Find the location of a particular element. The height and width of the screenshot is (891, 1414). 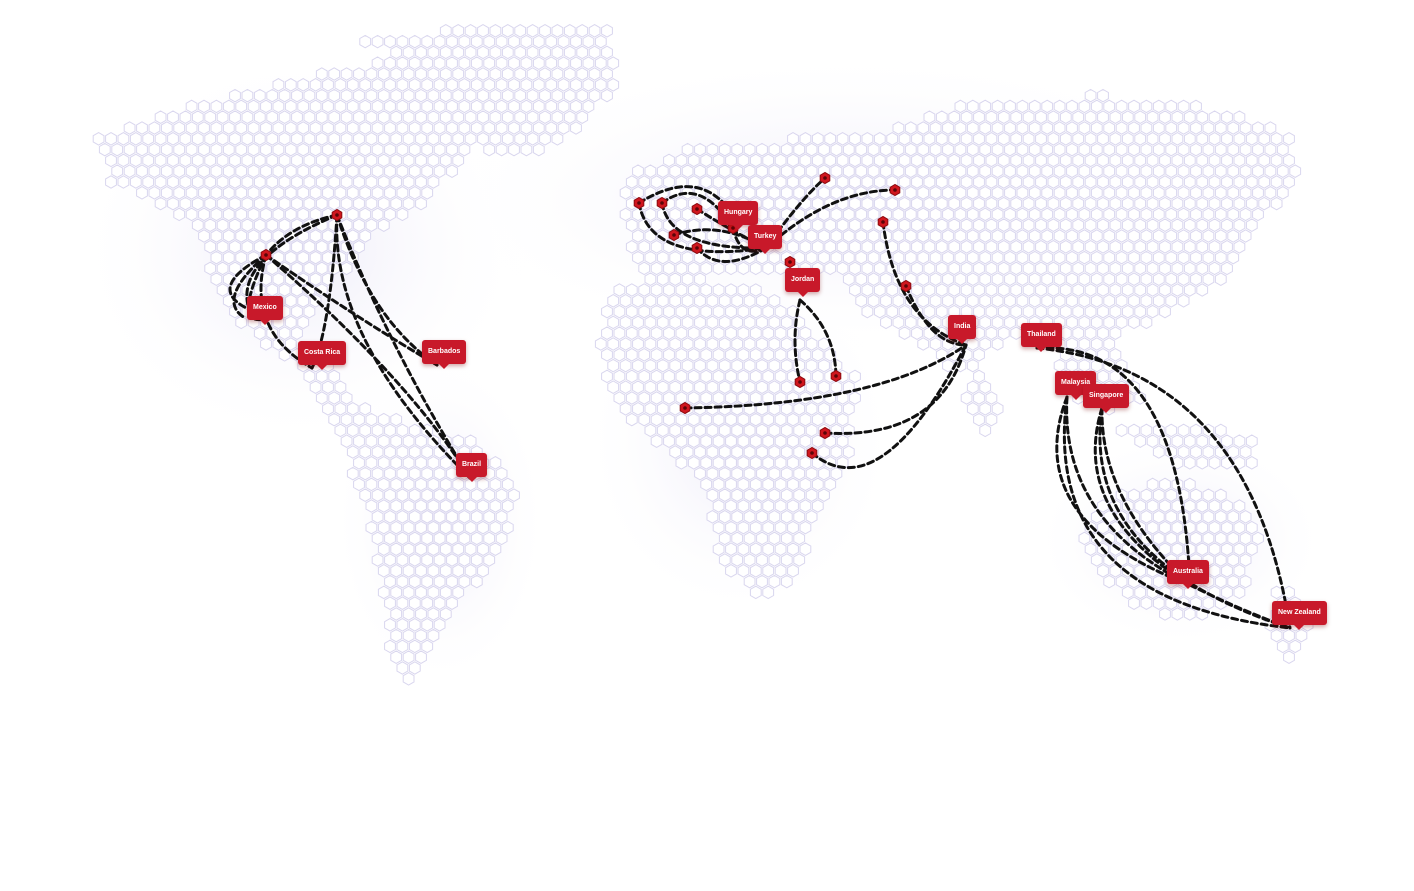

label-jordan: Jordan is located at coordinates (803, 282).